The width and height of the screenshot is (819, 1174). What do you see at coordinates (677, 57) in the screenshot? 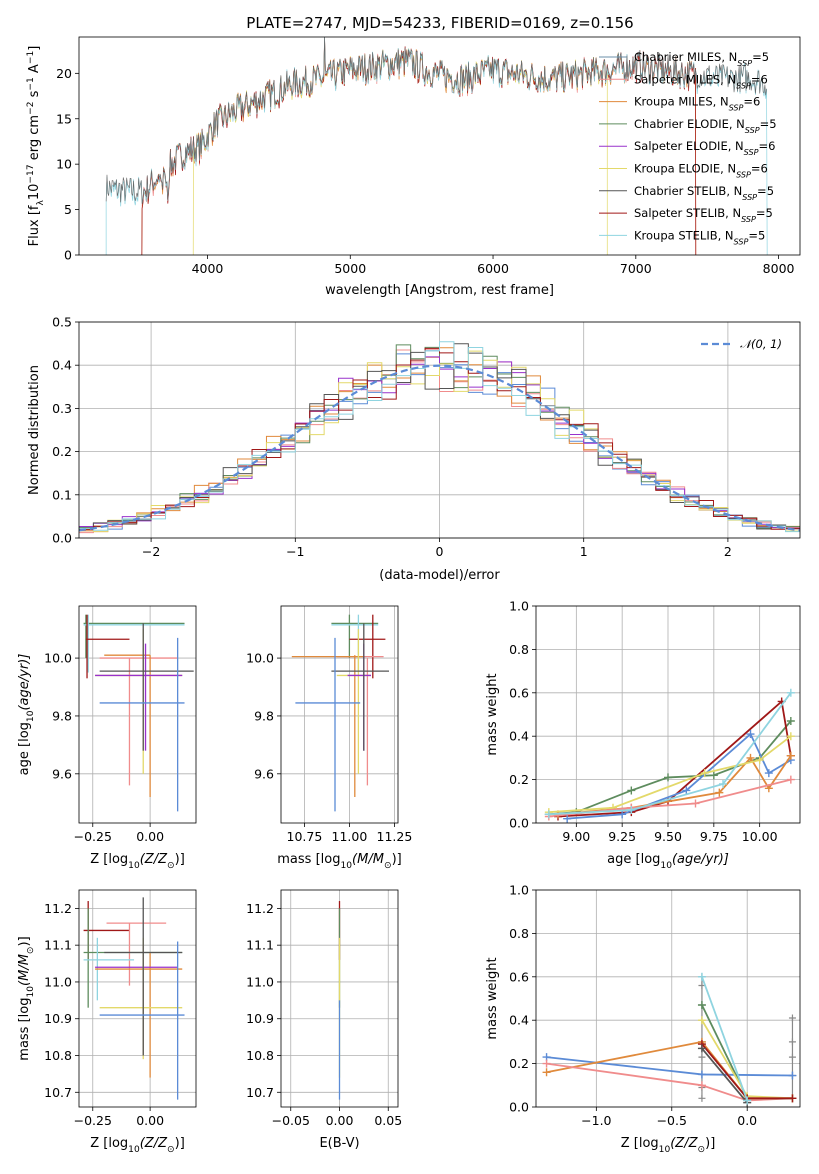
I see `legend-model-name: Chabrier MILES` at bounding box center [677, 57].